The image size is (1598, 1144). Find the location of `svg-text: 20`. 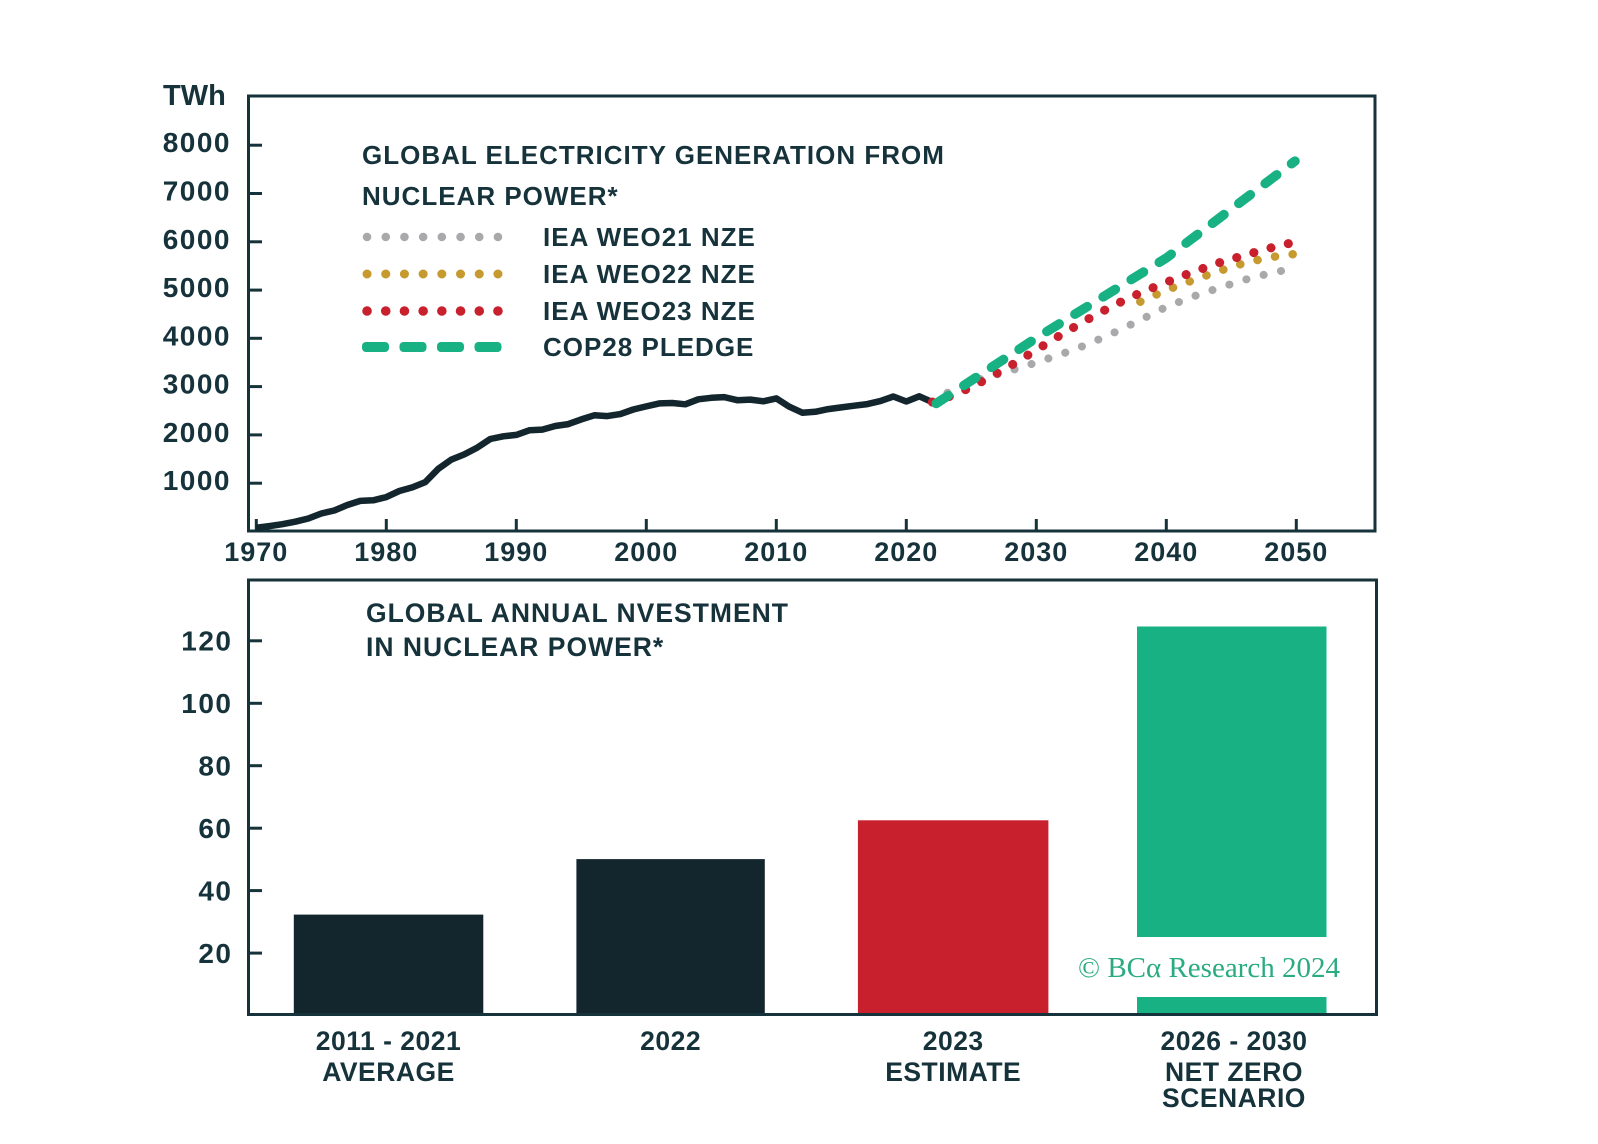

svg-text: 20 is located at coordinates (215, 953).